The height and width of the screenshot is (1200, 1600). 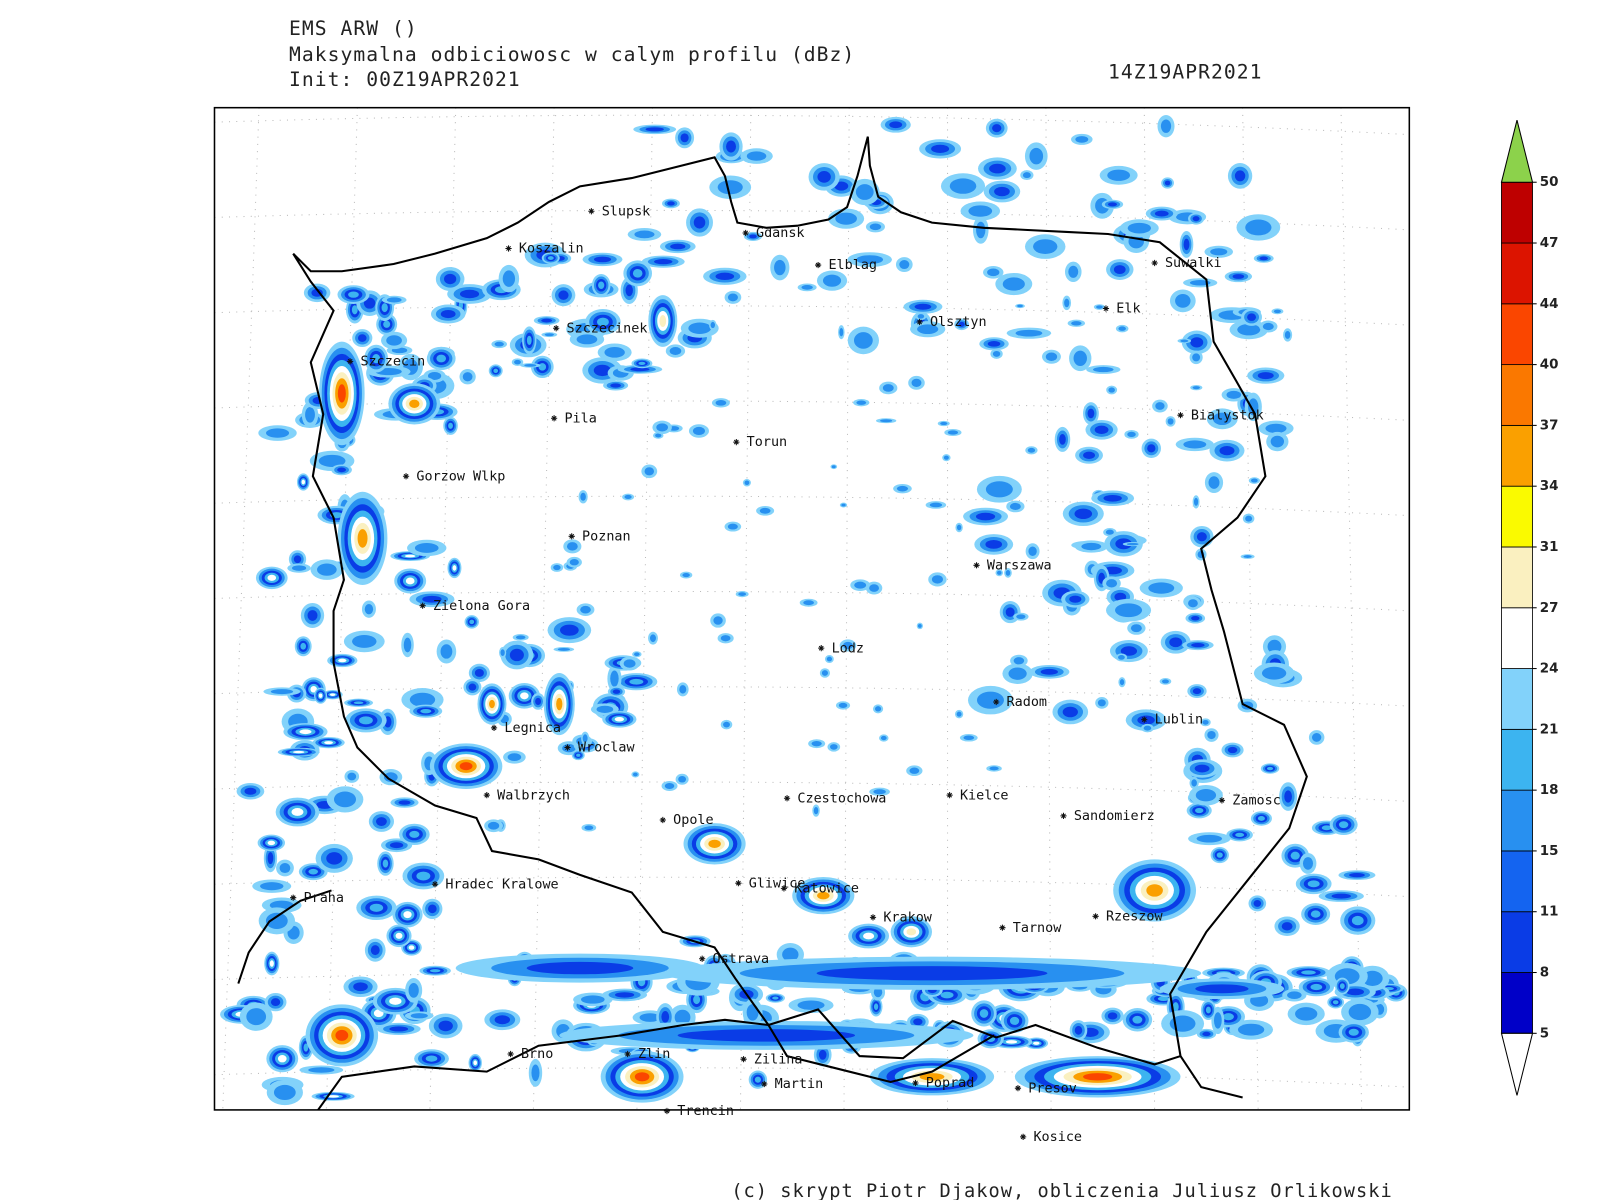 I want to click on city-label: Suwalki, so click(x=1193, y=263).